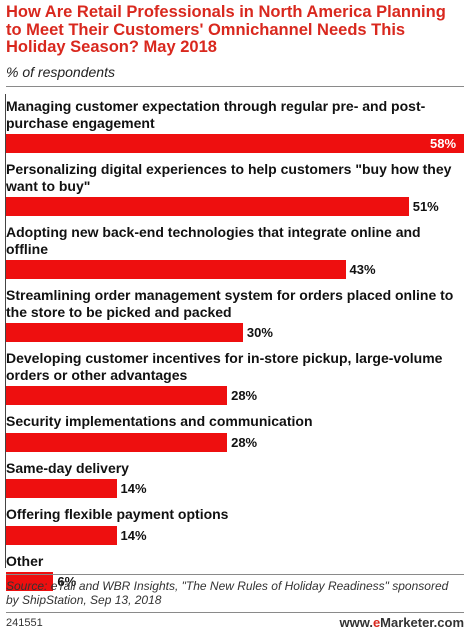 Image resolution: width=470 pixels, height=634 pixels. I want to click on category-label: Other, so click(25, 560).